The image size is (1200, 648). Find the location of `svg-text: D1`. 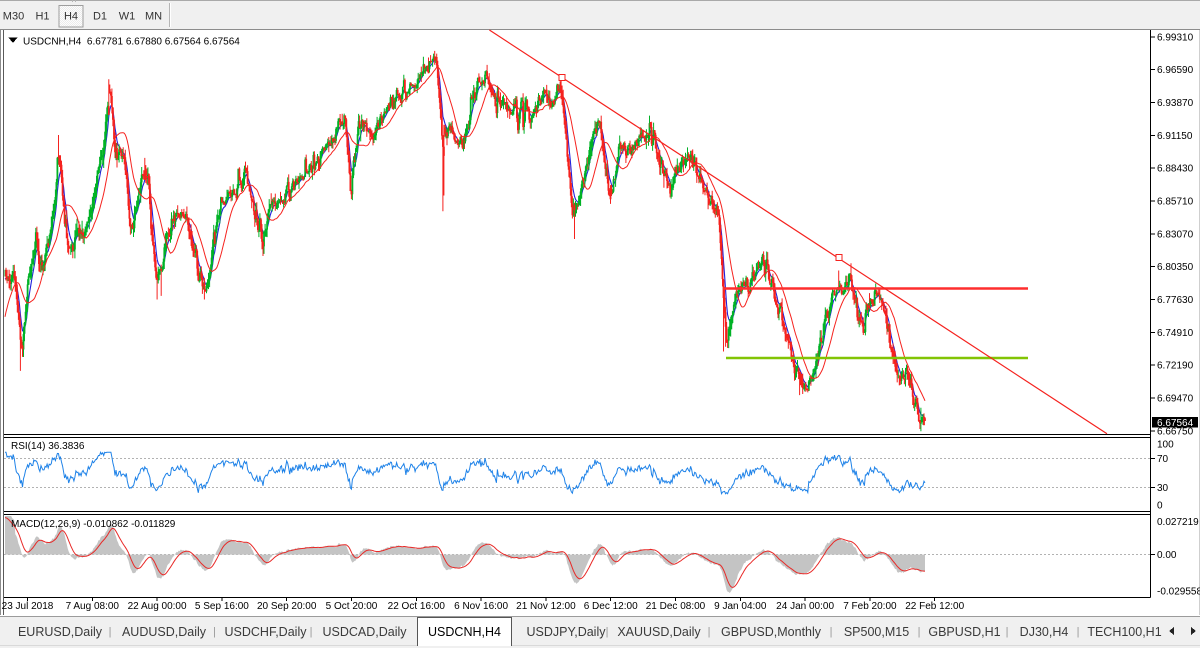

svg-text: D1 is located at coordinates (100, 17).